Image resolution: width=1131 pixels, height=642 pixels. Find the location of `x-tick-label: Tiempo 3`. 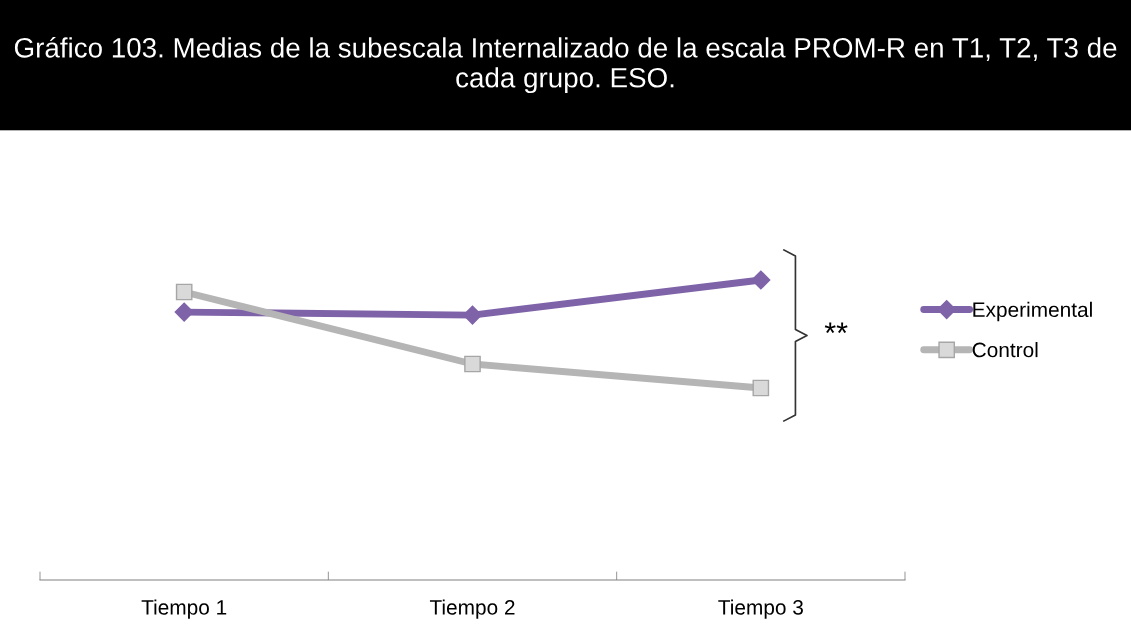

x-tick-label: Tiempo 3 is located at coordinates (760, 609).